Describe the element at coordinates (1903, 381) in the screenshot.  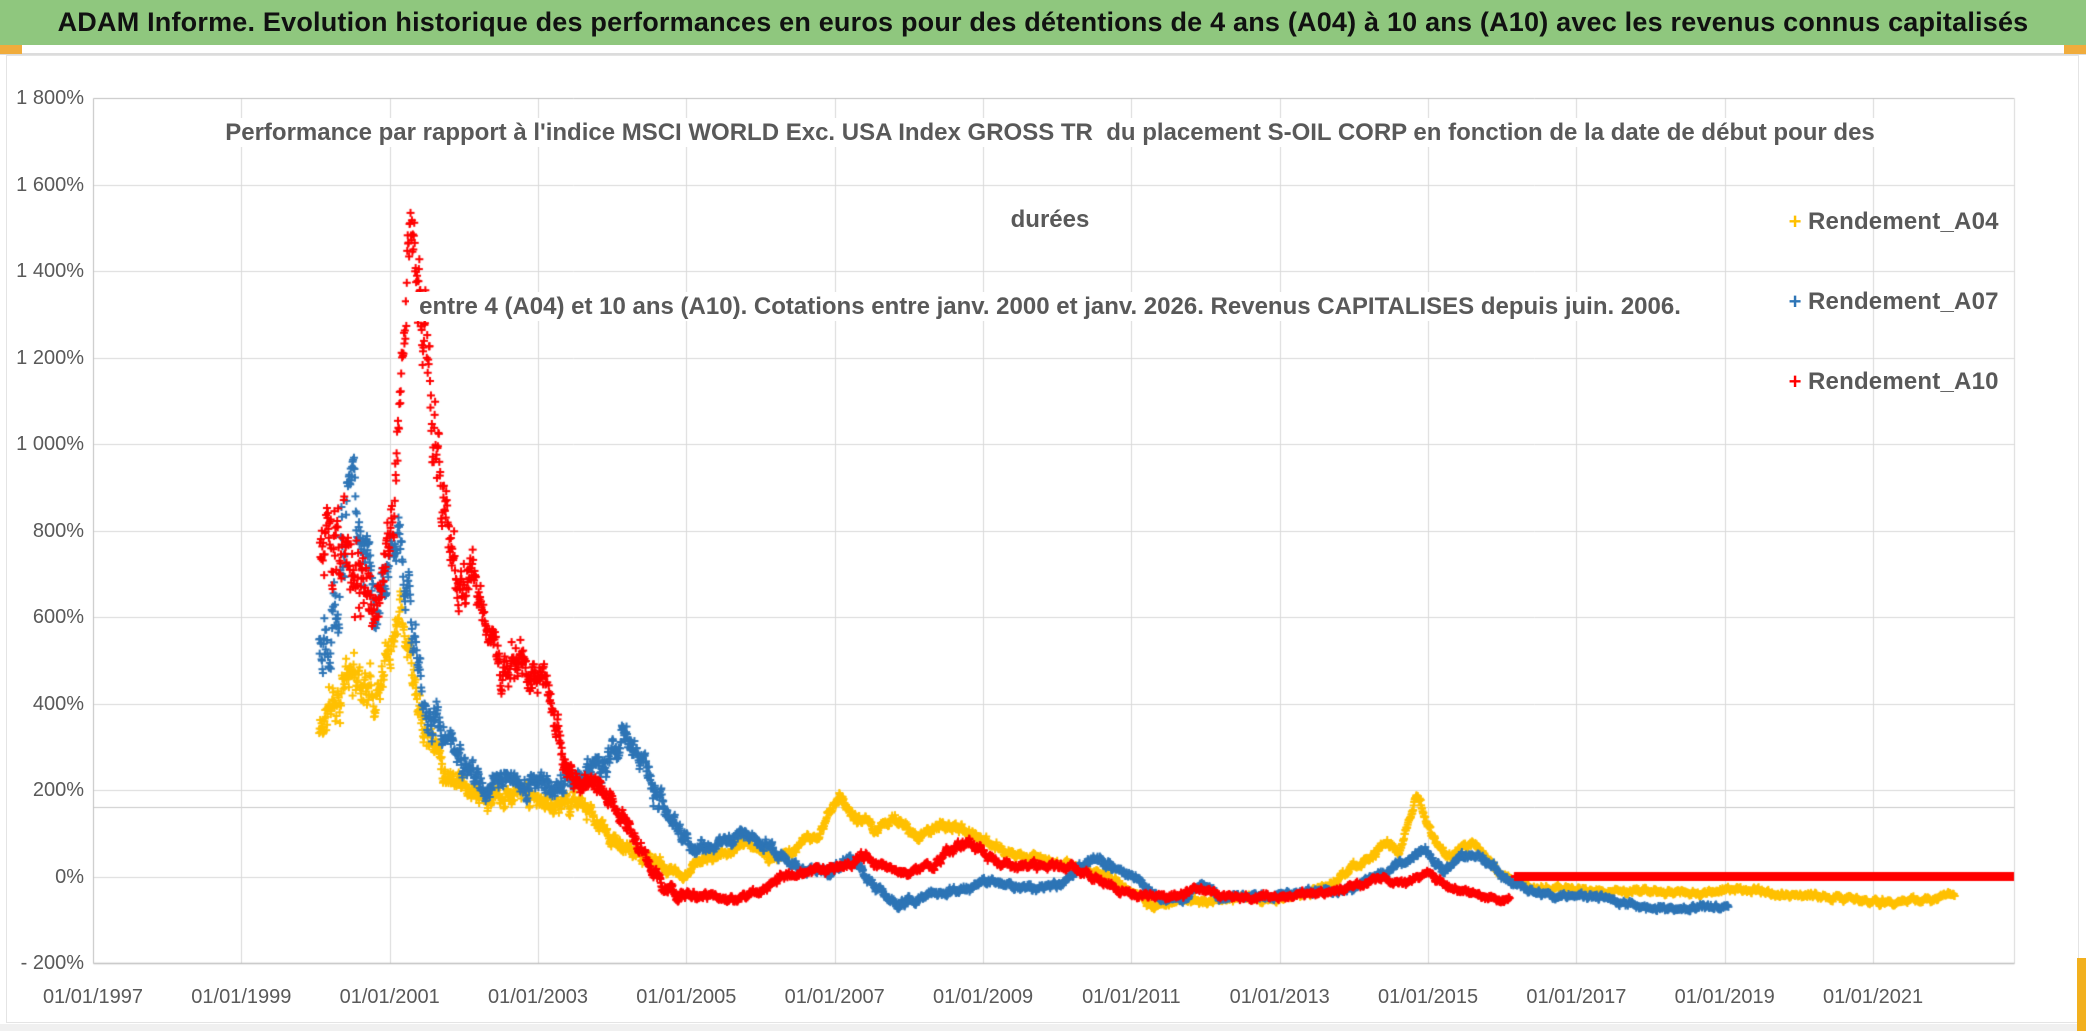
I see `legend-label: Rendement_A10` at that location.